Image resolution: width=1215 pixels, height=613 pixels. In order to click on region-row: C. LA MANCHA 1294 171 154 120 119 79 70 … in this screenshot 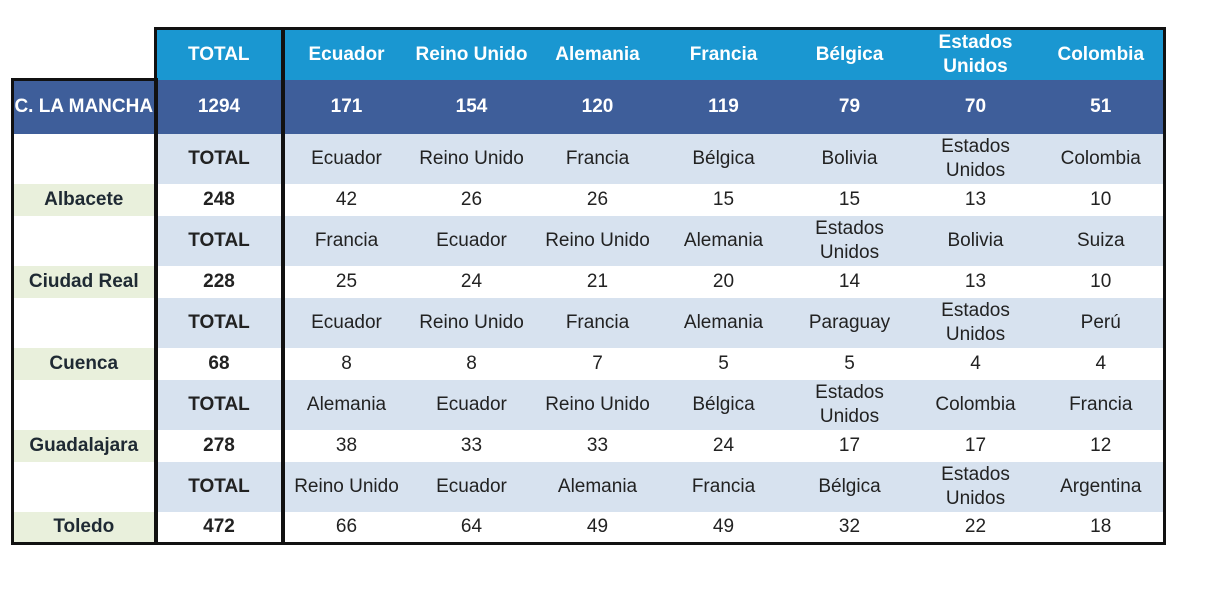, I will do `click(588, 106)`.